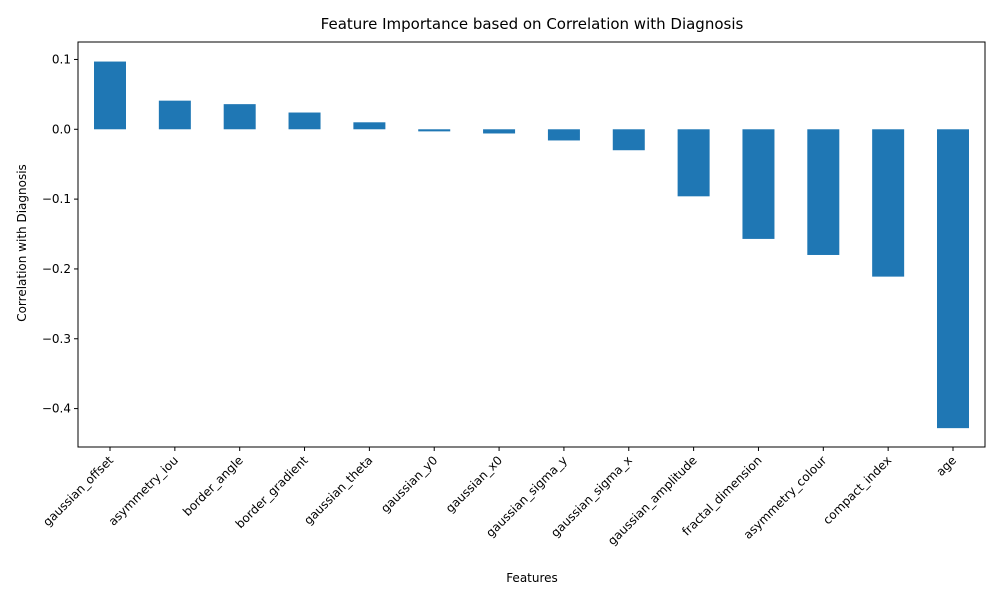  What do you see at coordinates (823, 192) in the screenshot?
I see `bar-asymmetry-colour` at bounding box center [823, 192].